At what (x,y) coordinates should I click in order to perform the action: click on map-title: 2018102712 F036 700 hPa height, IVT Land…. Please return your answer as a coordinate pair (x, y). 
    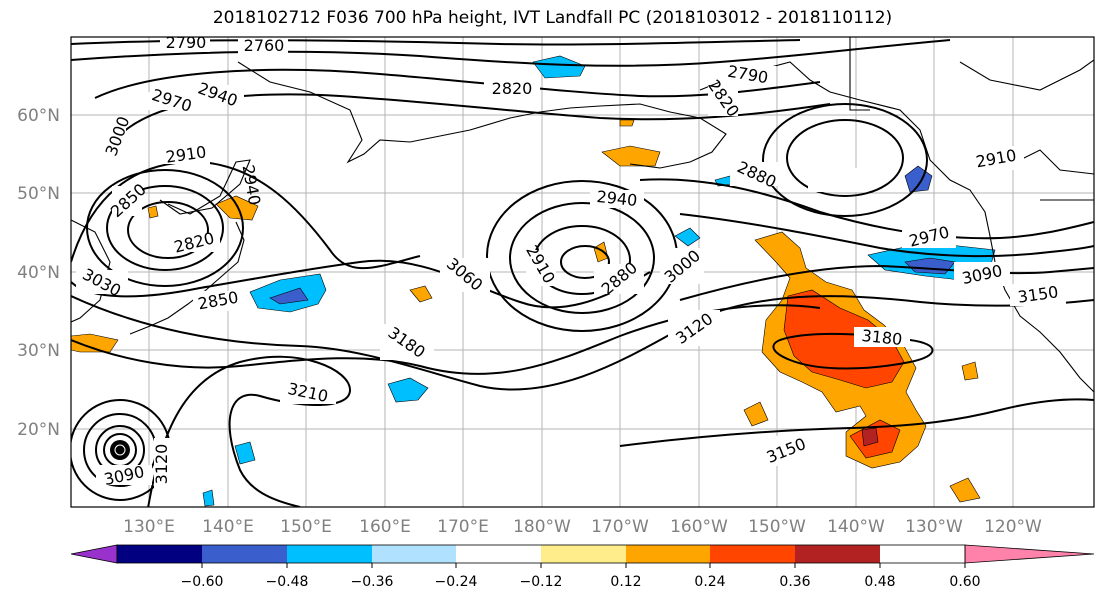
    Looking at the image, I should click on (552, 18).